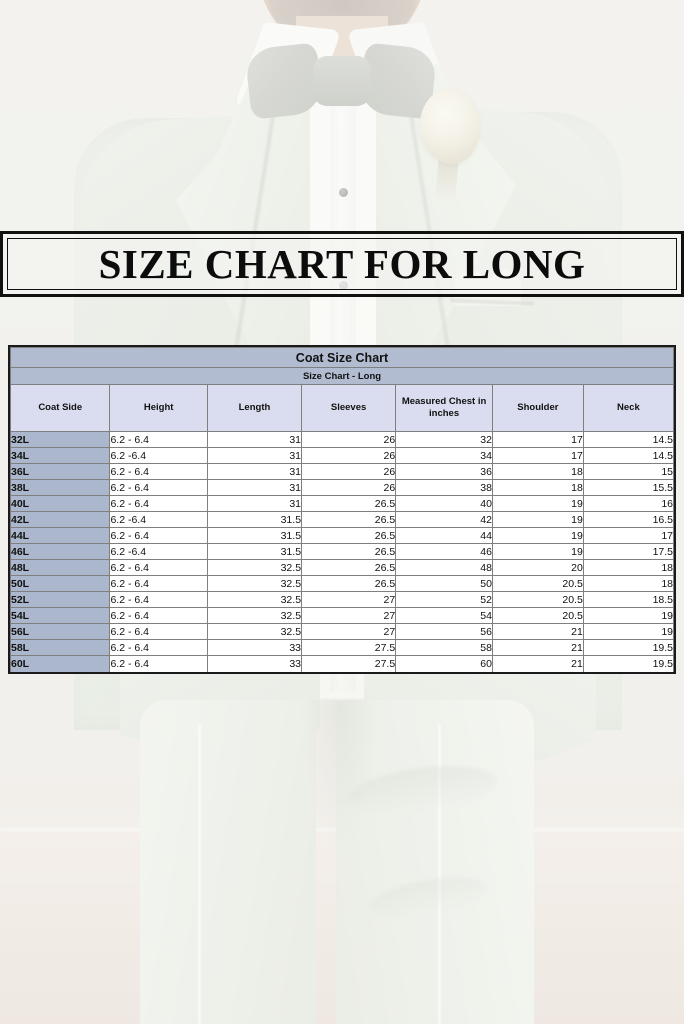 The height and width of the screenshot is (1024, 684). I want to click on cell-coat-side: 36L, so click(60, 471).